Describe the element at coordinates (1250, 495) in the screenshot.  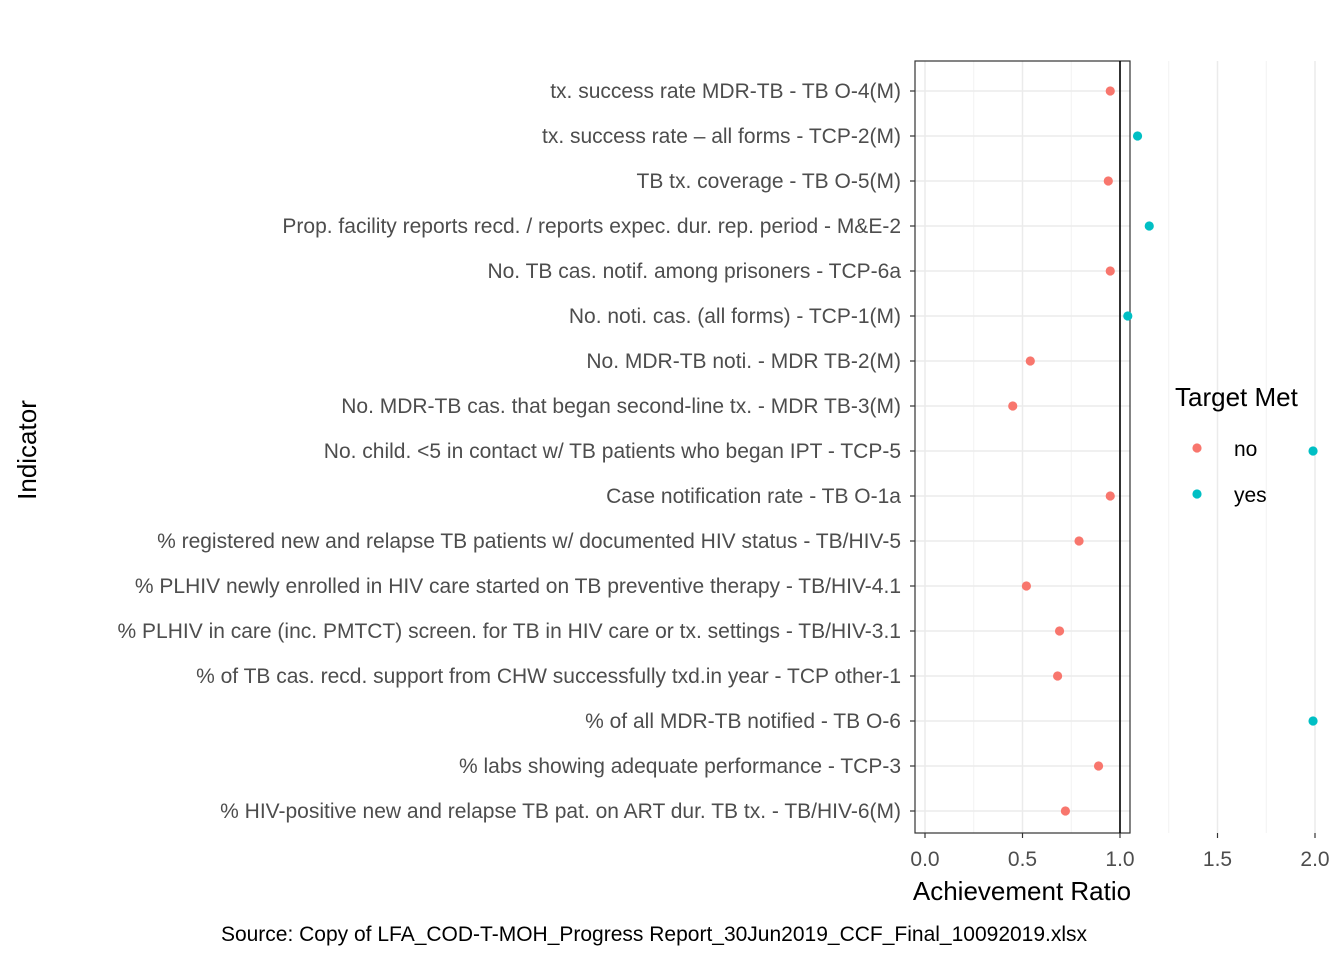
I see `legend-label: yes` at that location.